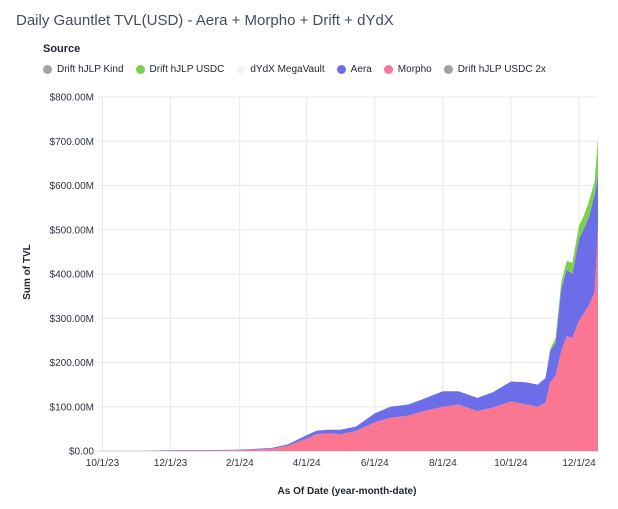  Describe the element at coordinates (511, 463) in the screenshot. I see `x-tick-label: 10/1/24` at that location.